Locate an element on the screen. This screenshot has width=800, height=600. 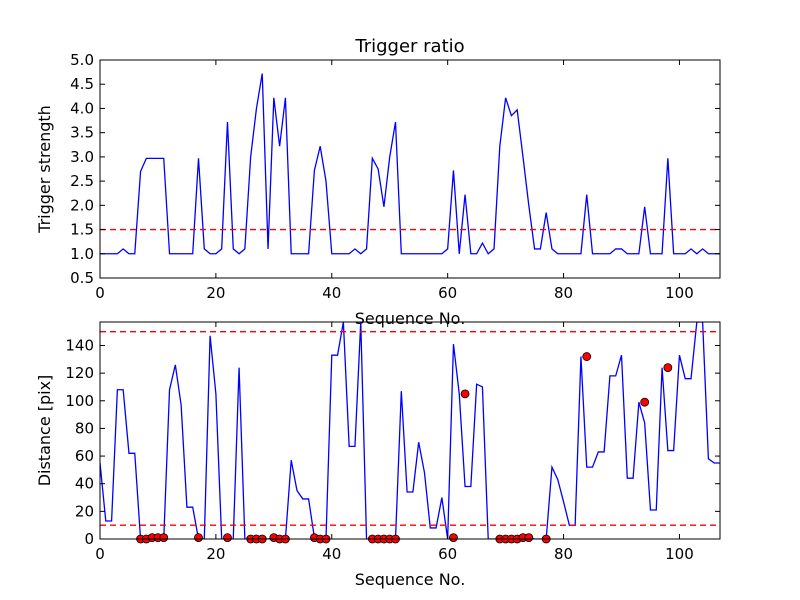
y-axis-label: Trigger strength is located at coordinates (44, 169).